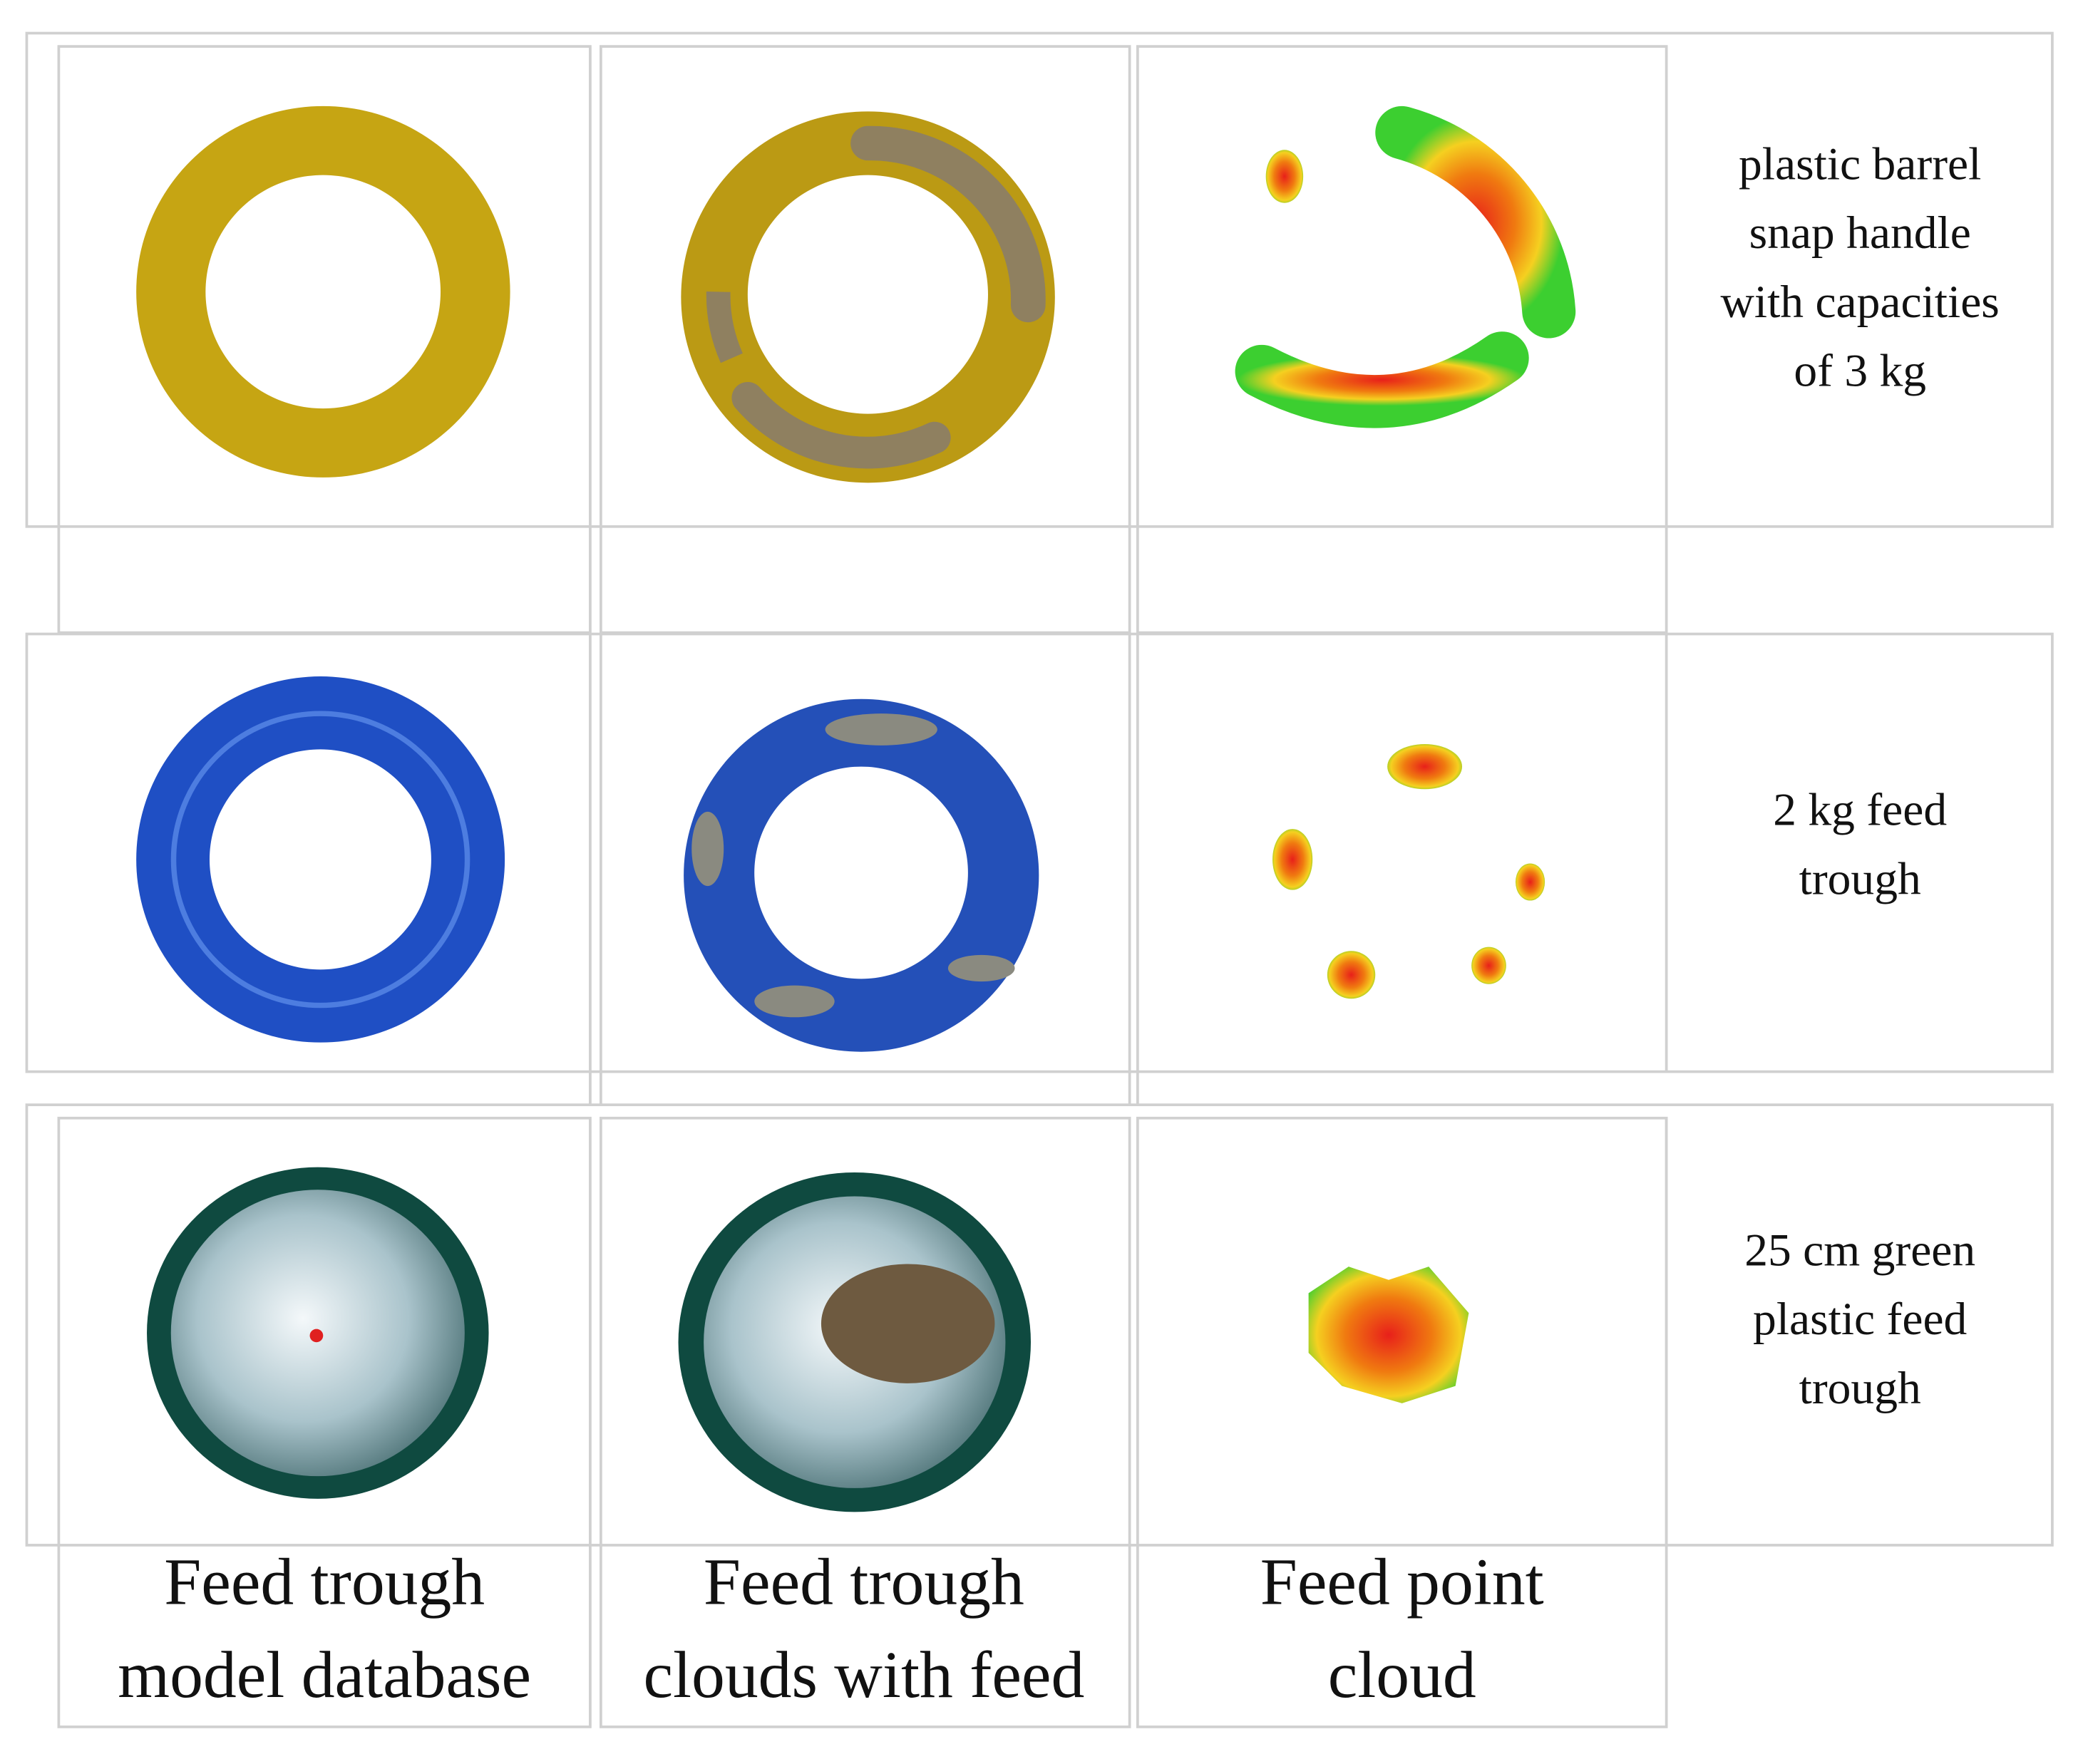 This screenshot has height=1764, width=2083. What do you see at coordinates (1860, 371) in the screenshot?
I see `row-label: of 3 kg` at bounding box center [1860, 371].